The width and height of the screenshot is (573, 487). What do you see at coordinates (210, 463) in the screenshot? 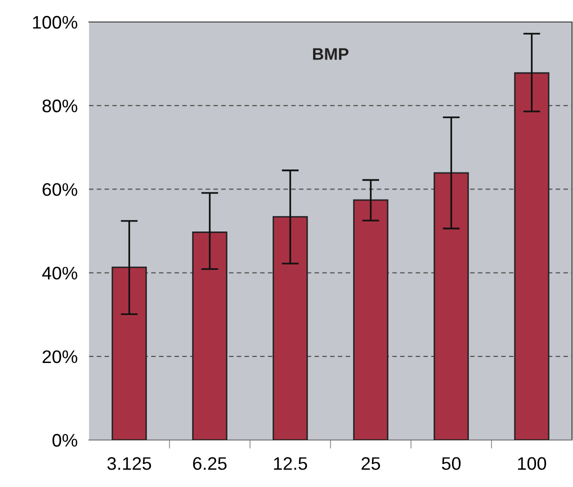
I see `x-tick-label: 6.25` at bounding box center [210, 463].